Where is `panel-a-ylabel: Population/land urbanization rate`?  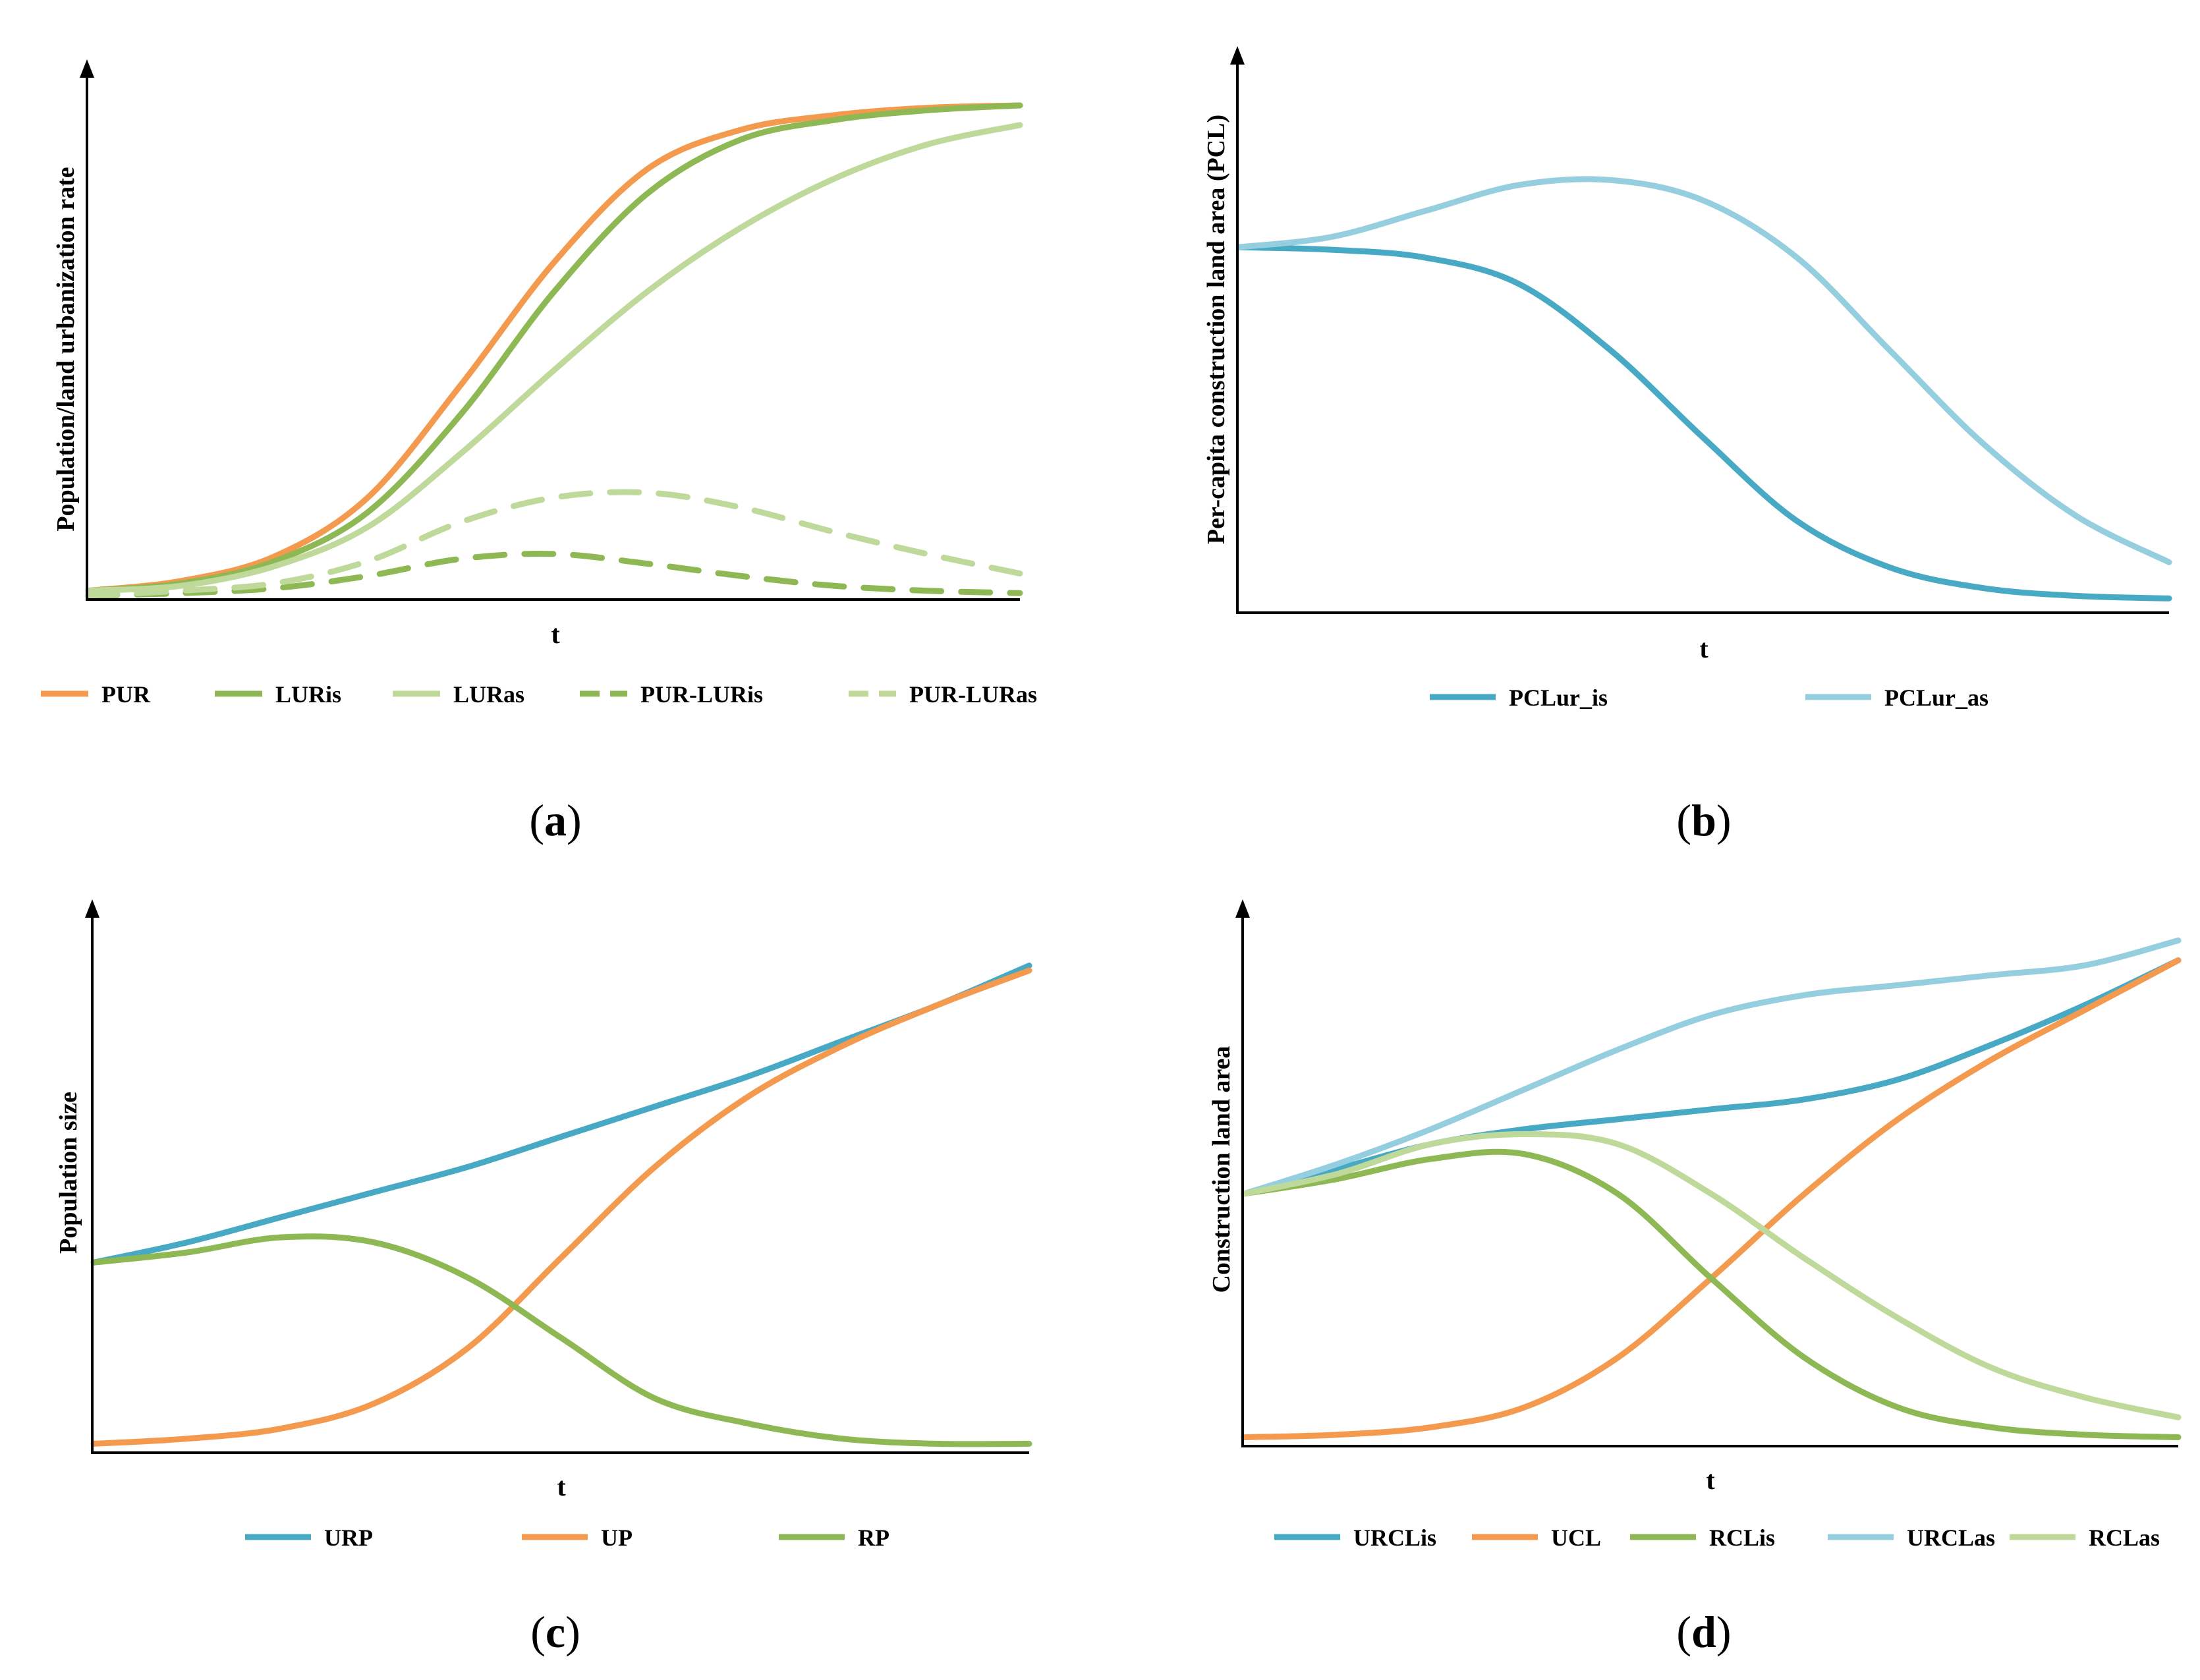 panel-a-ylabel: Population/land urbanization rate is located at coordinates (66, 349).